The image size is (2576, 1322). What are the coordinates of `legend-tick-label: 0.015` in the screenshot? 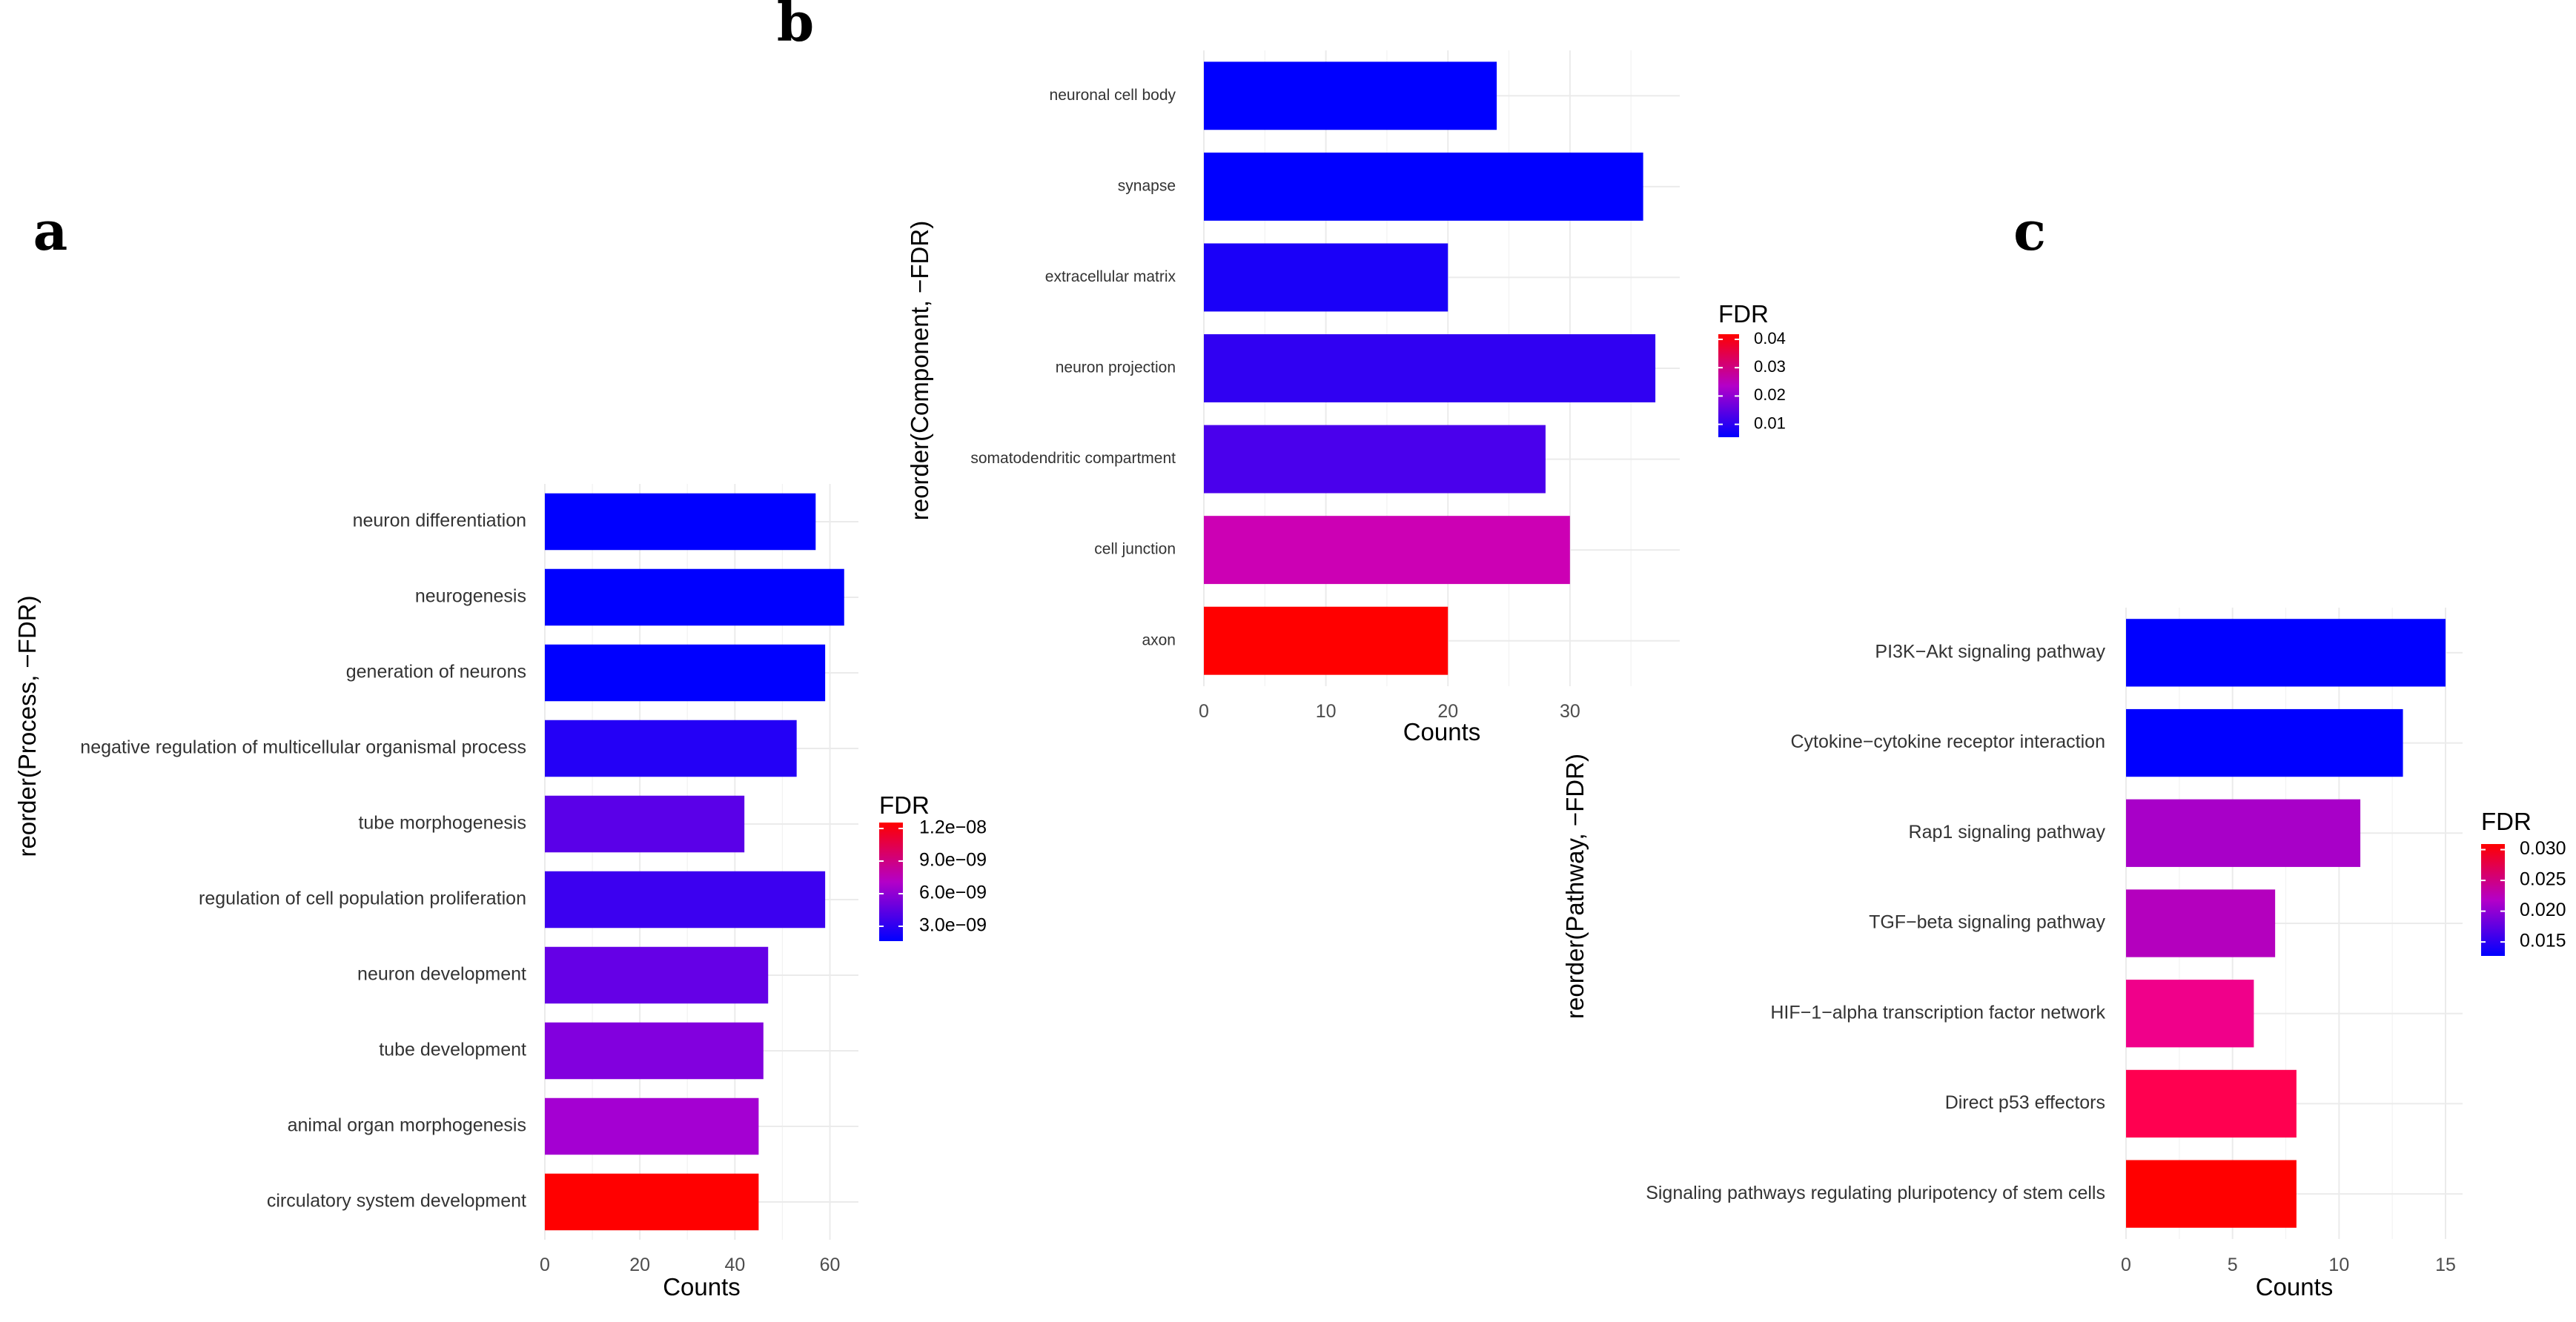 It's located at (2543, 941).